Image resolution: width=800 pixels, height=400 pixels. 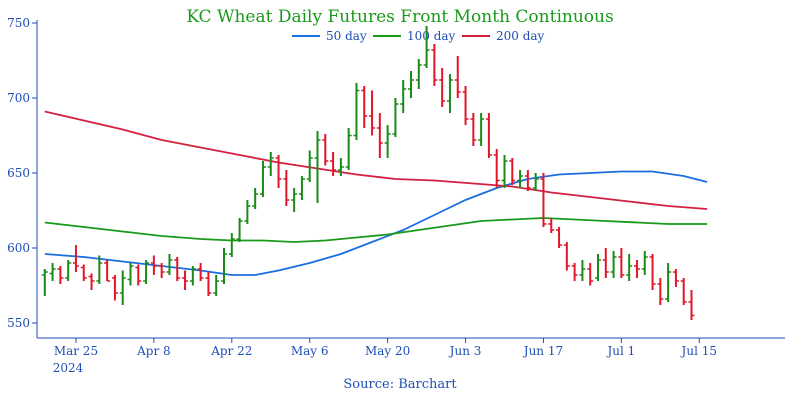 I want to click on x-tick-label: Jun 3, so click(x=465, y=351).